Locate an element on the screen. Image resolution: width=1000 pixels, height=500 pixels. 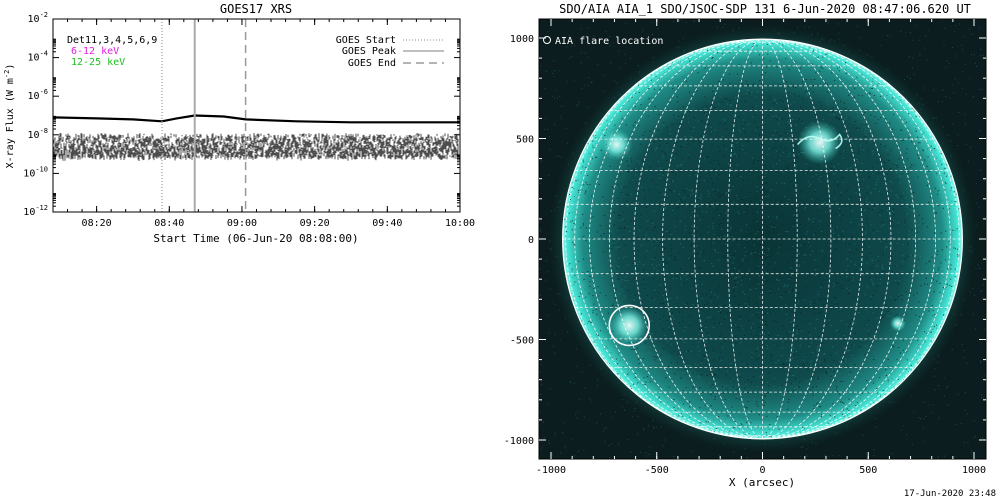
aia-x-axis-label: X (arcsec) is located at coordinates (762, 482).